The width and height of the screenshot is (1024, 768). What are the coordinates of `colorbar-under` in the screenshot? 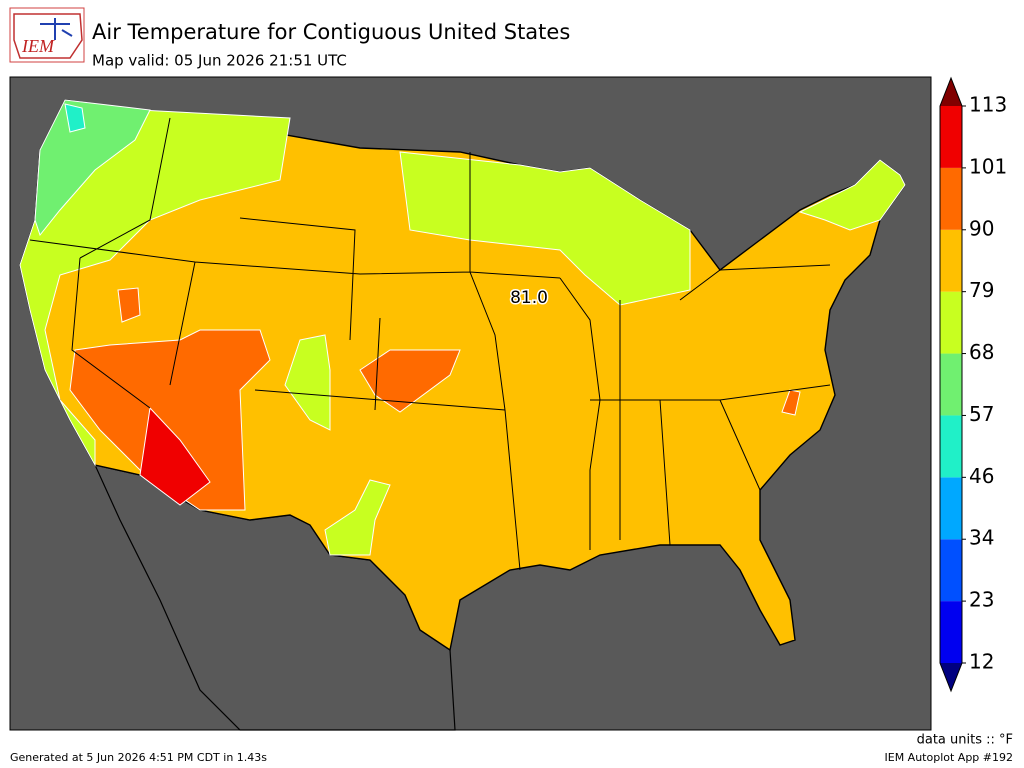 It's located at (951, 677).